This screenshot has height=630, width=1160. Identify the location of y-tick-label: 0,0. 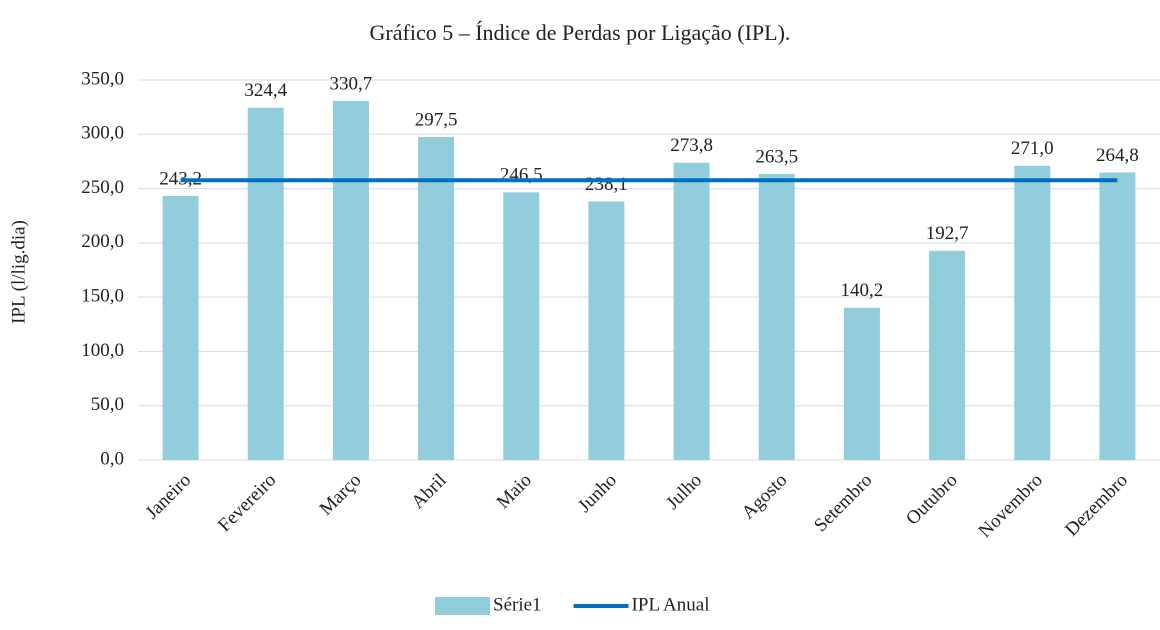
(112, 458).